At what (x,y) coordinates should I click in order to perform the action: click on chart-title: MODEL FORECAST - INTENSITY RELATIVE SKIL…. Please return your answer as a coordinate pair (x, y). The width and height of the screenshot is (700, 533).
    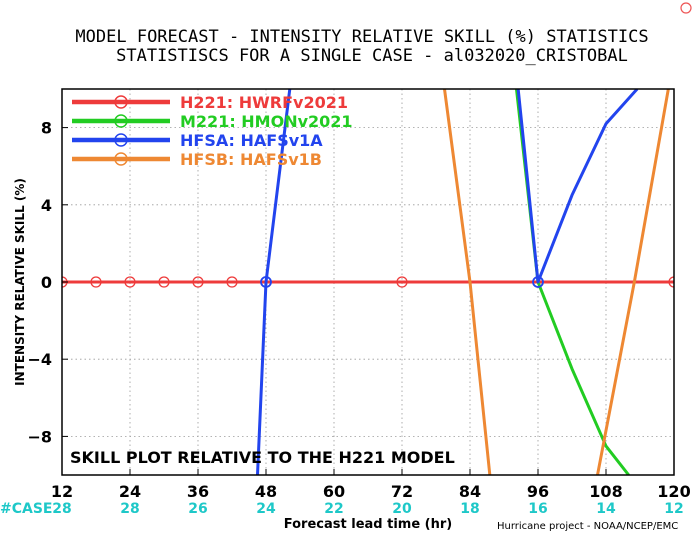
    Looking at the image, I should click on (361, 37).